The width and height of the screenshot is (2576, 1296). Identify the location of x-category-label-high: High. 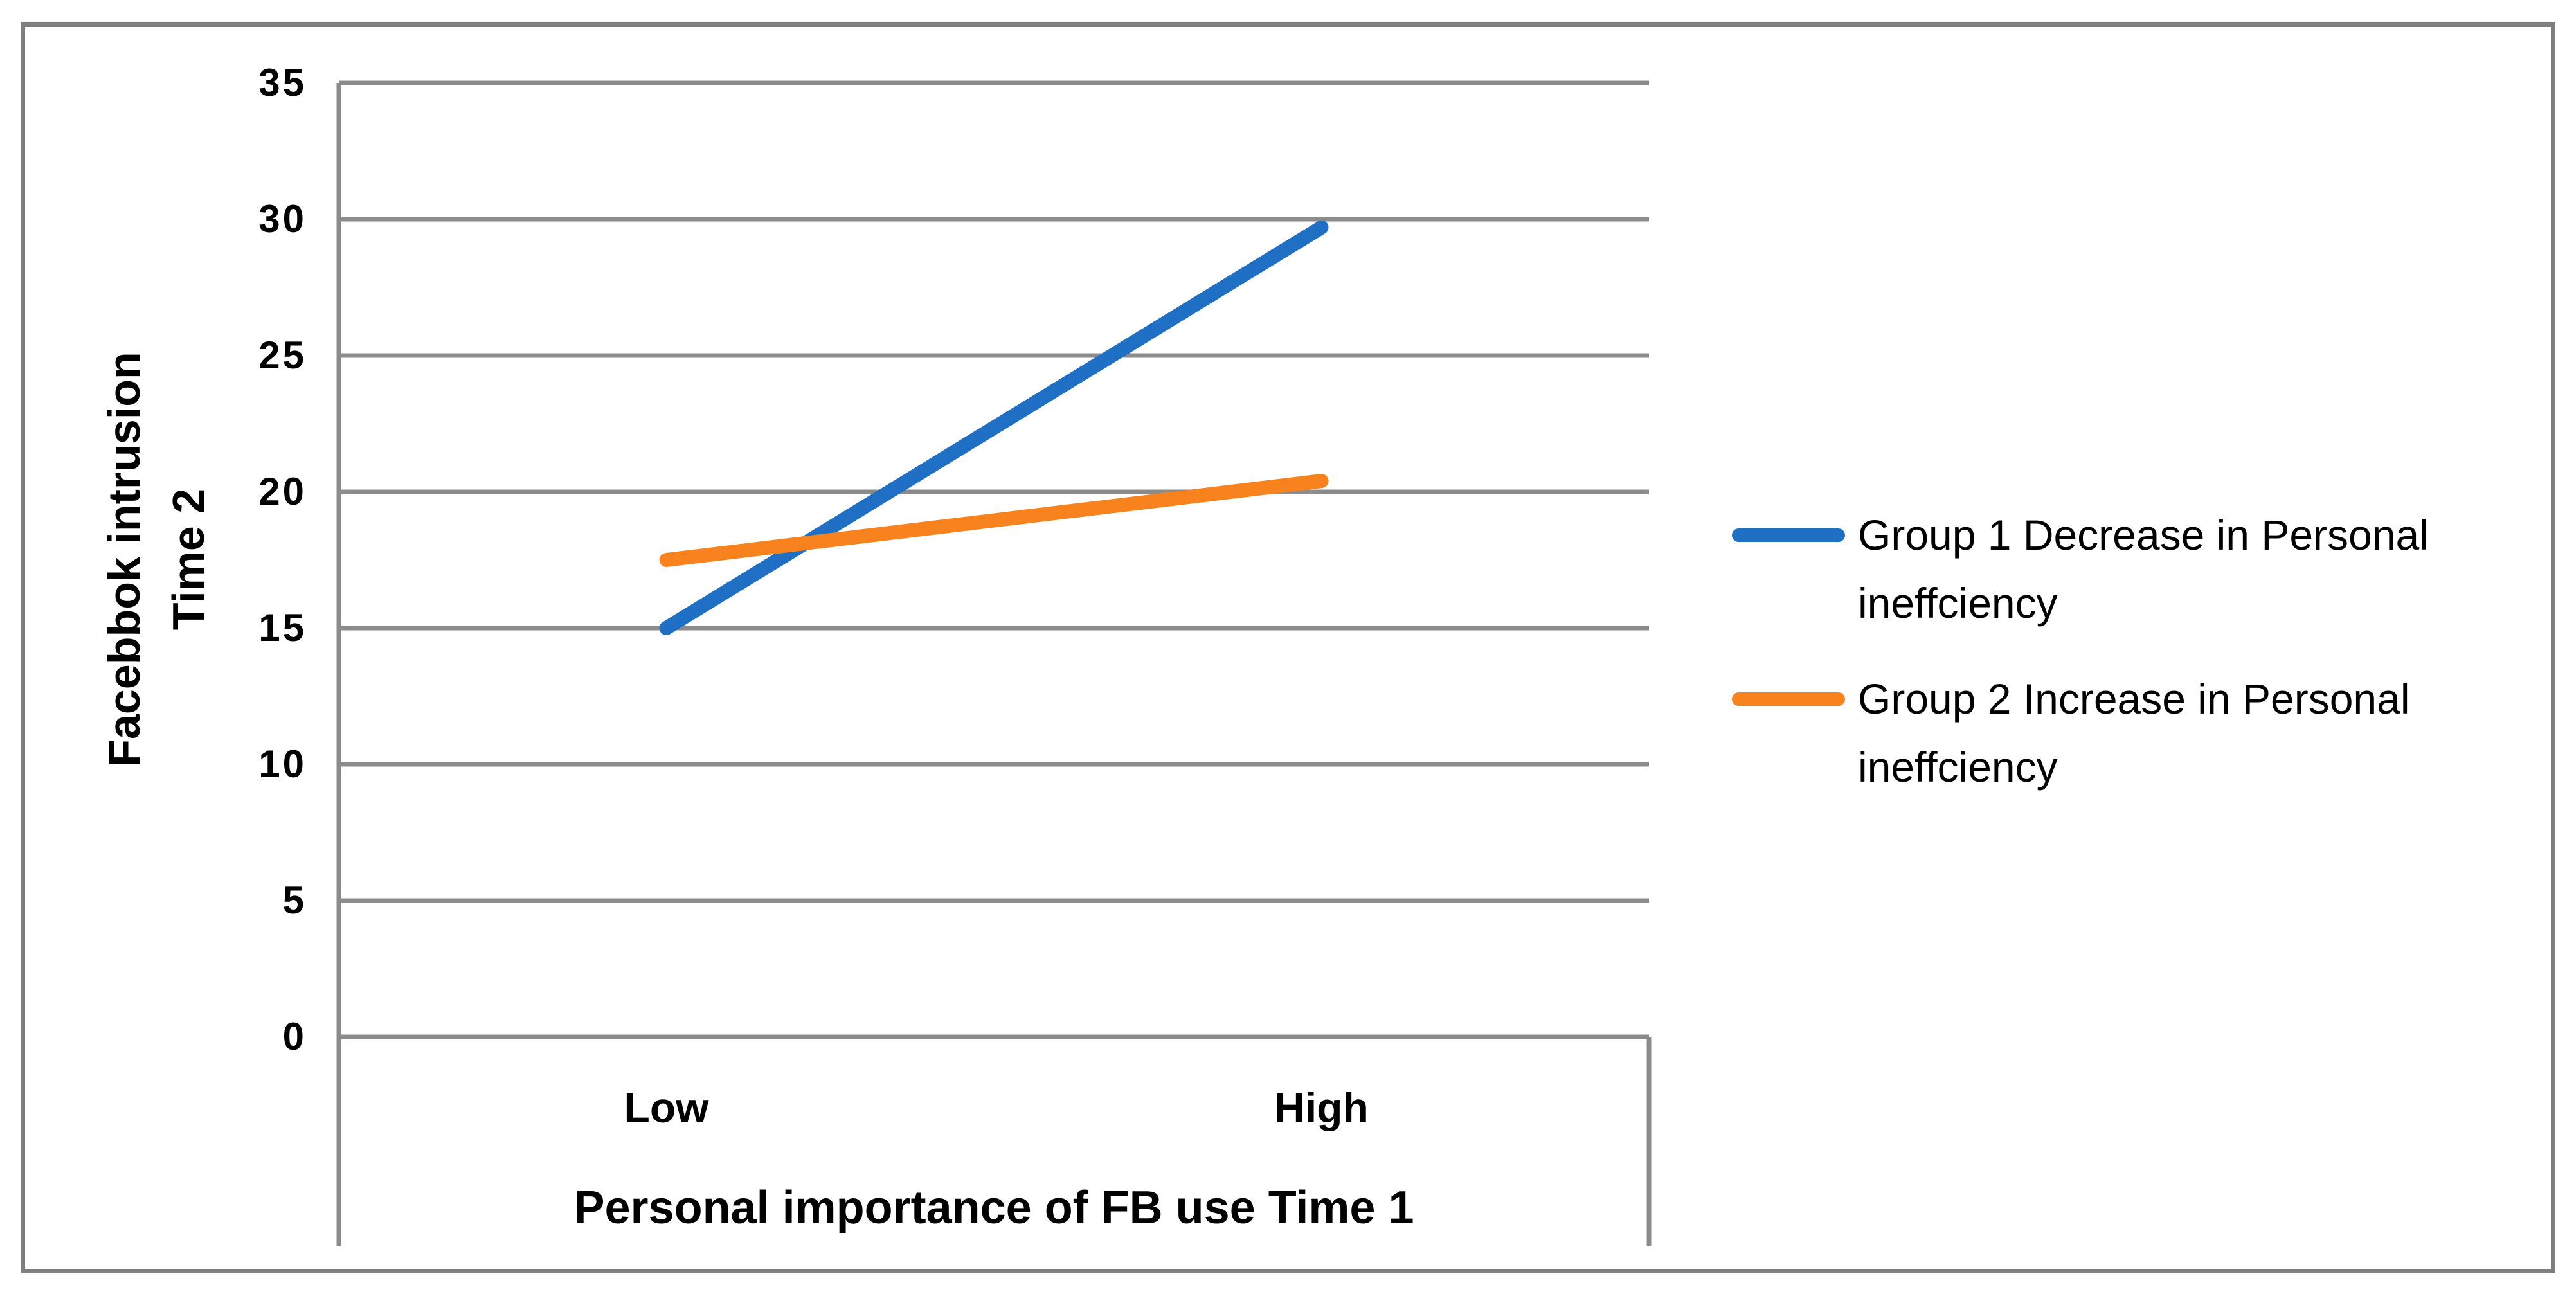
(1321, 1108).